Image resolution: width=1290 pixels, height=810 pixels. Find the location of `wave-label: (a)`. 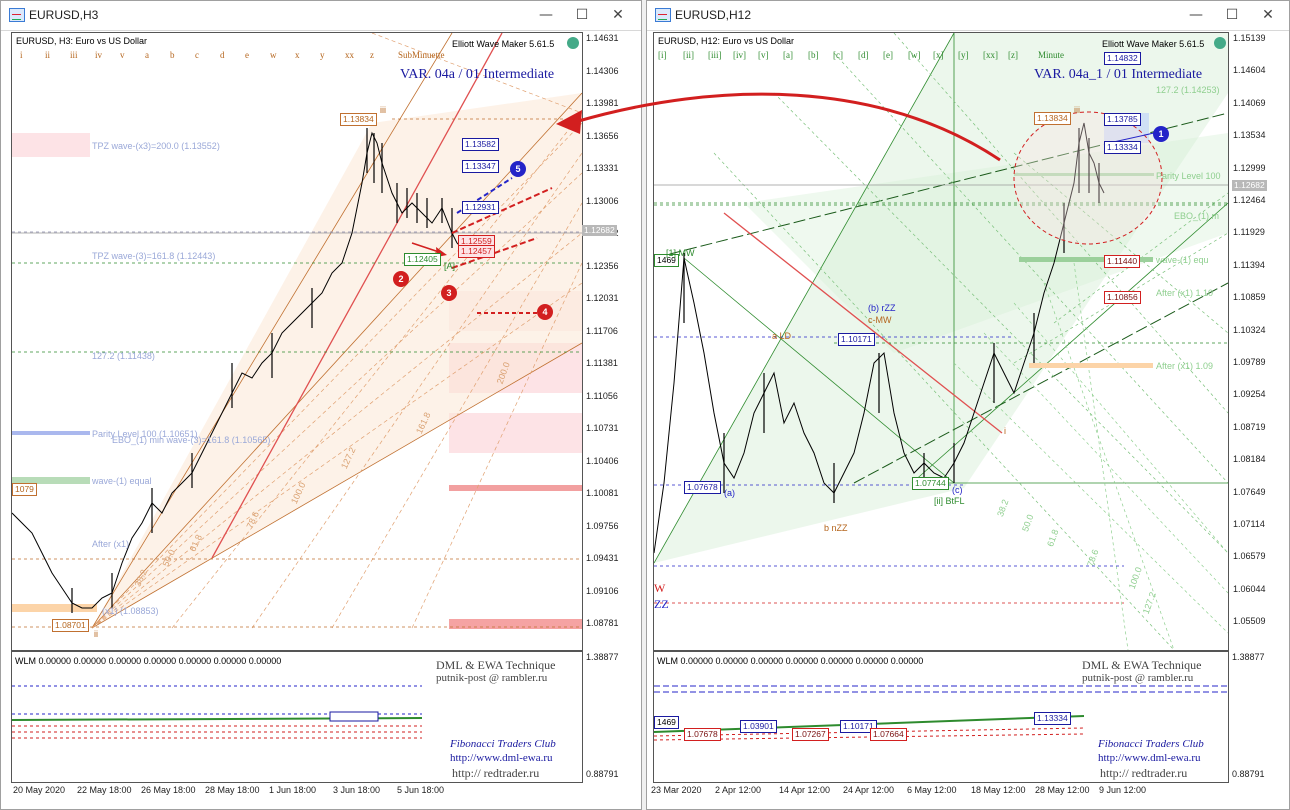

wave-label: (a) is located at coordinates (729, 493).